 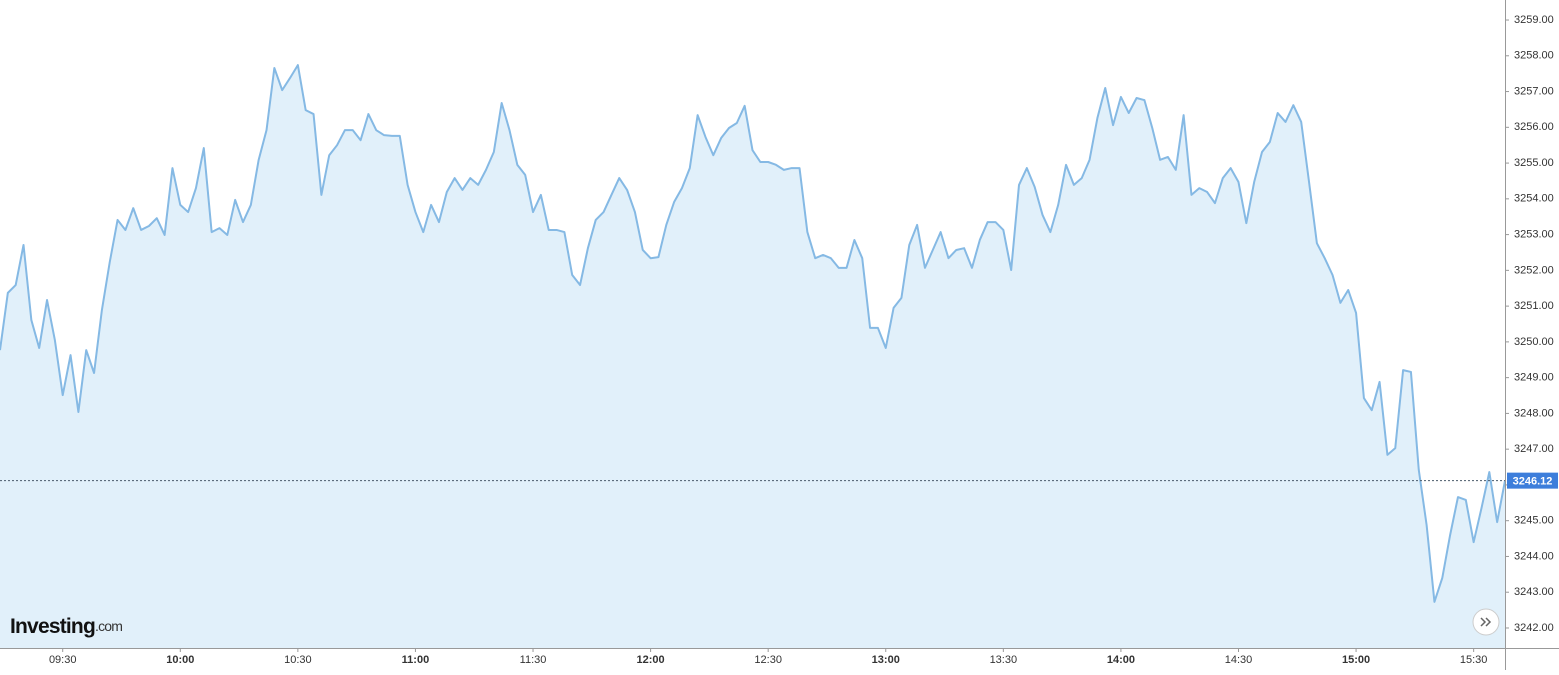 What do you see at coordinates (1534, 127) in the screenshot?
I see `y-tick-label: 3256.00` at bounding box center [1534, 127].